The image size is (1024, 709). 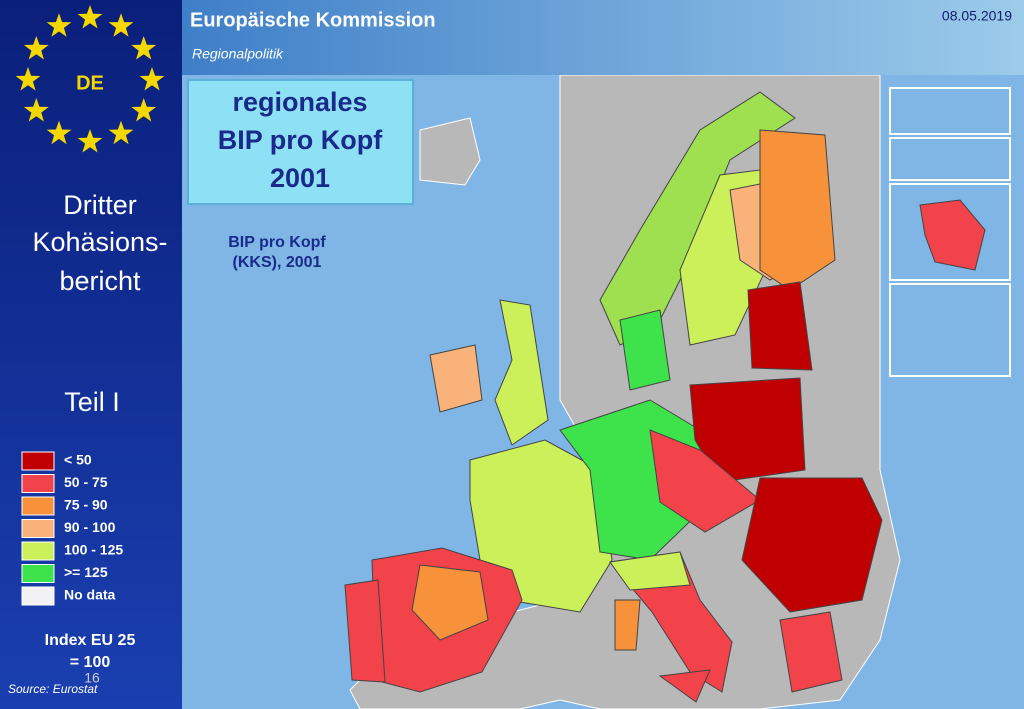 What do you see at coordinates (450, 151) in the screenshot?
I see `iceland` at bounding box center [450, 151].